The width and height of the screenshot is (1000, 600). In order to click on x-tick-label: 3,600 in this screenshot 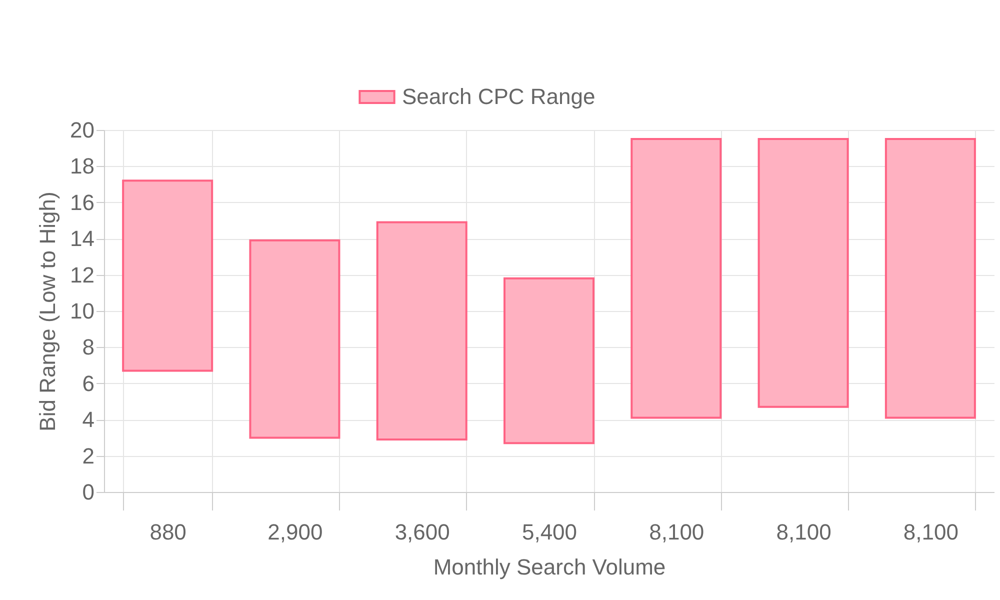, I will do `click(422, 532)`.